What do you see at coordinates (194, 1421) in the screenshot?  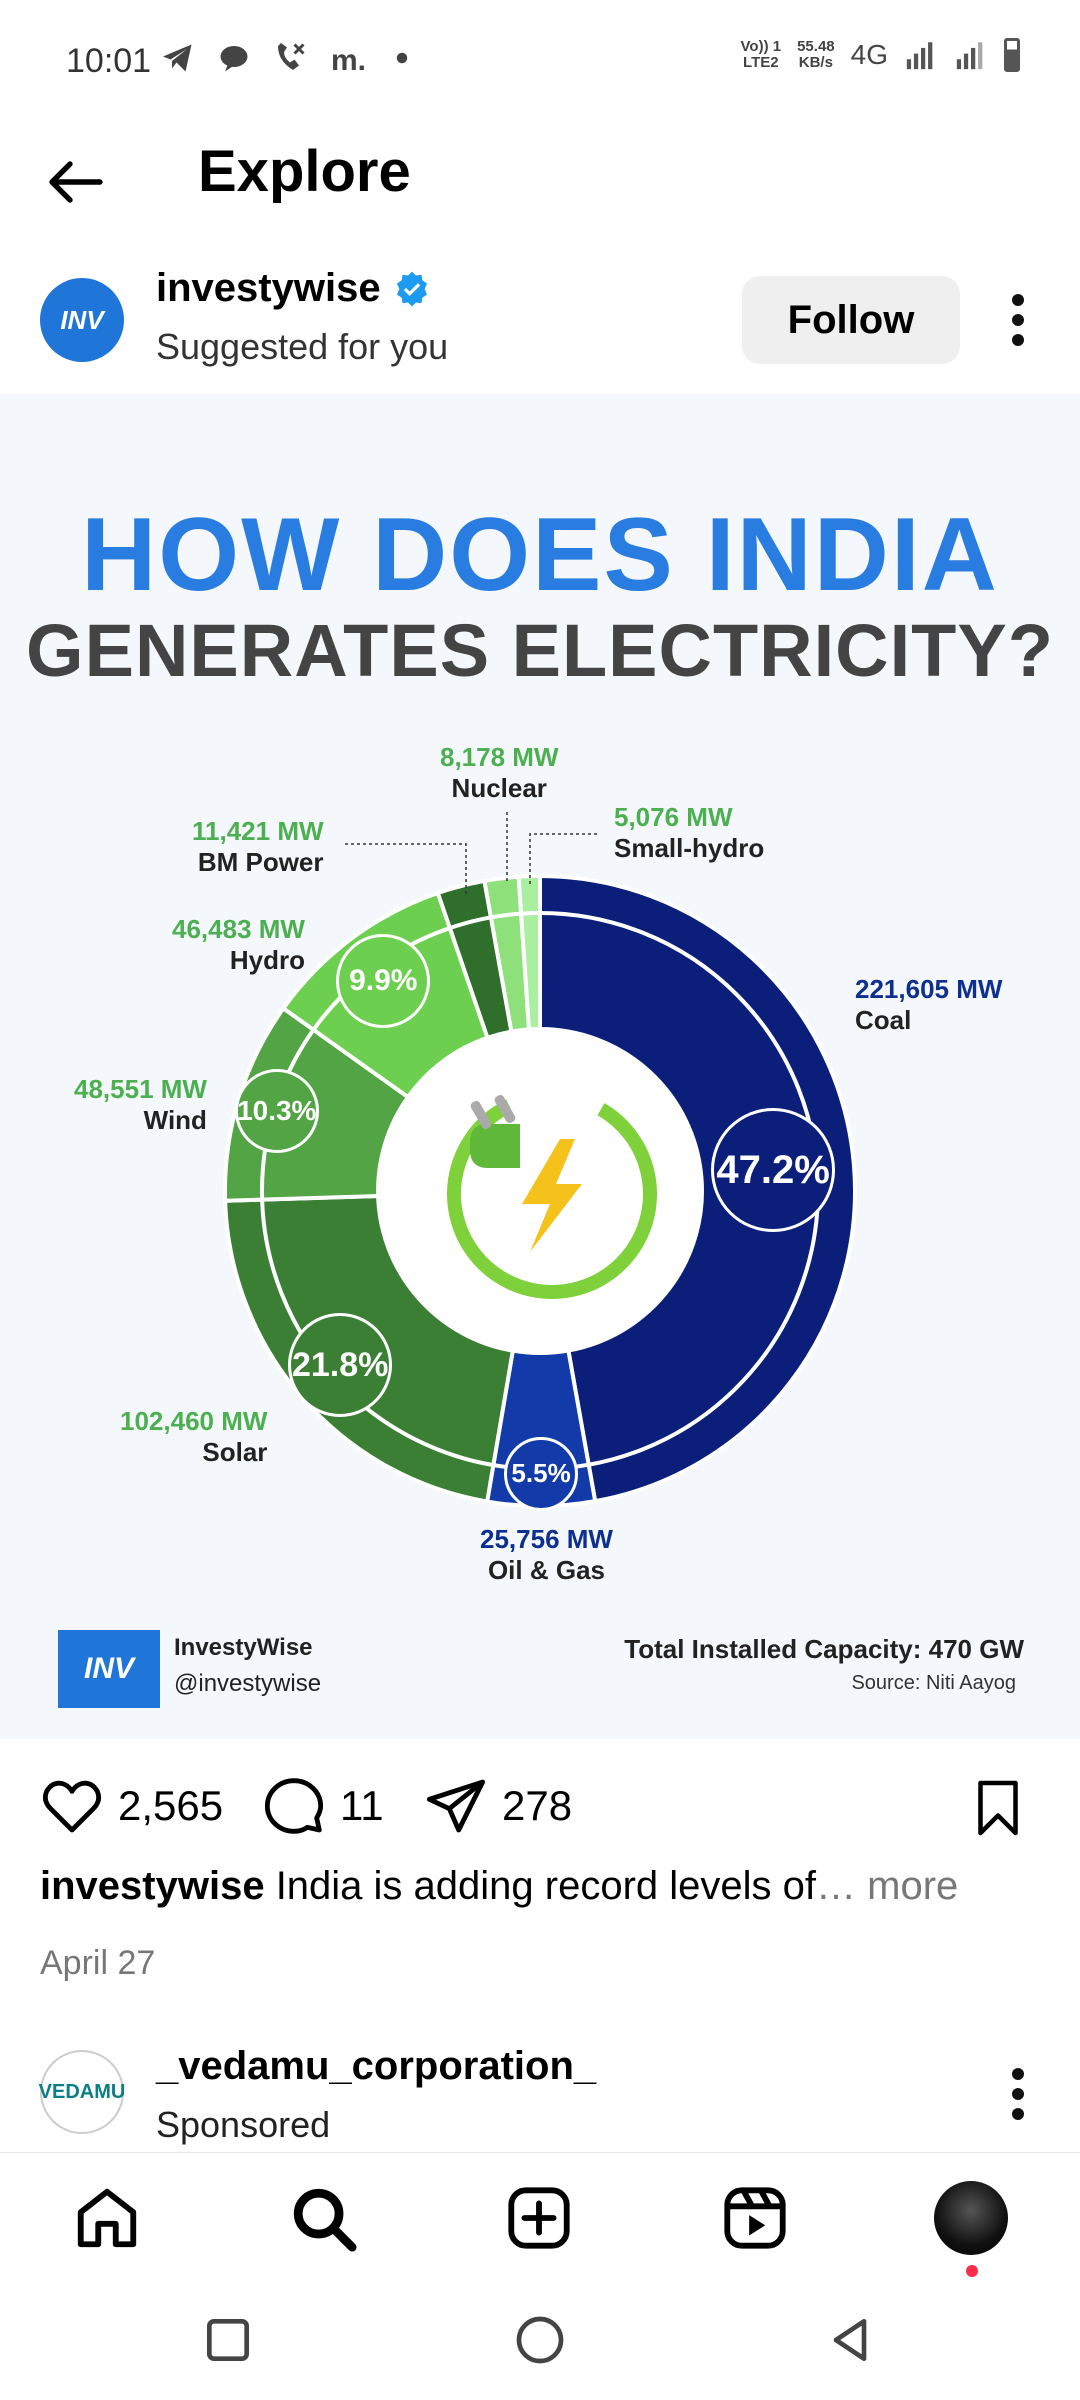 I see `label-value: 102,460 MW` at bounding box center [194, 1421].